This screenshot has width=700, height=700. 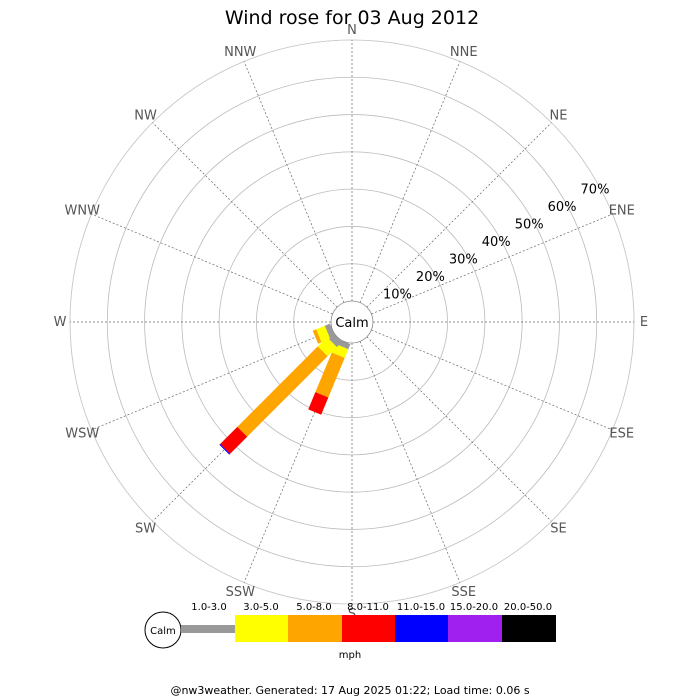 I want to click on direction-label-se: SE, so click(x=558, y=528).